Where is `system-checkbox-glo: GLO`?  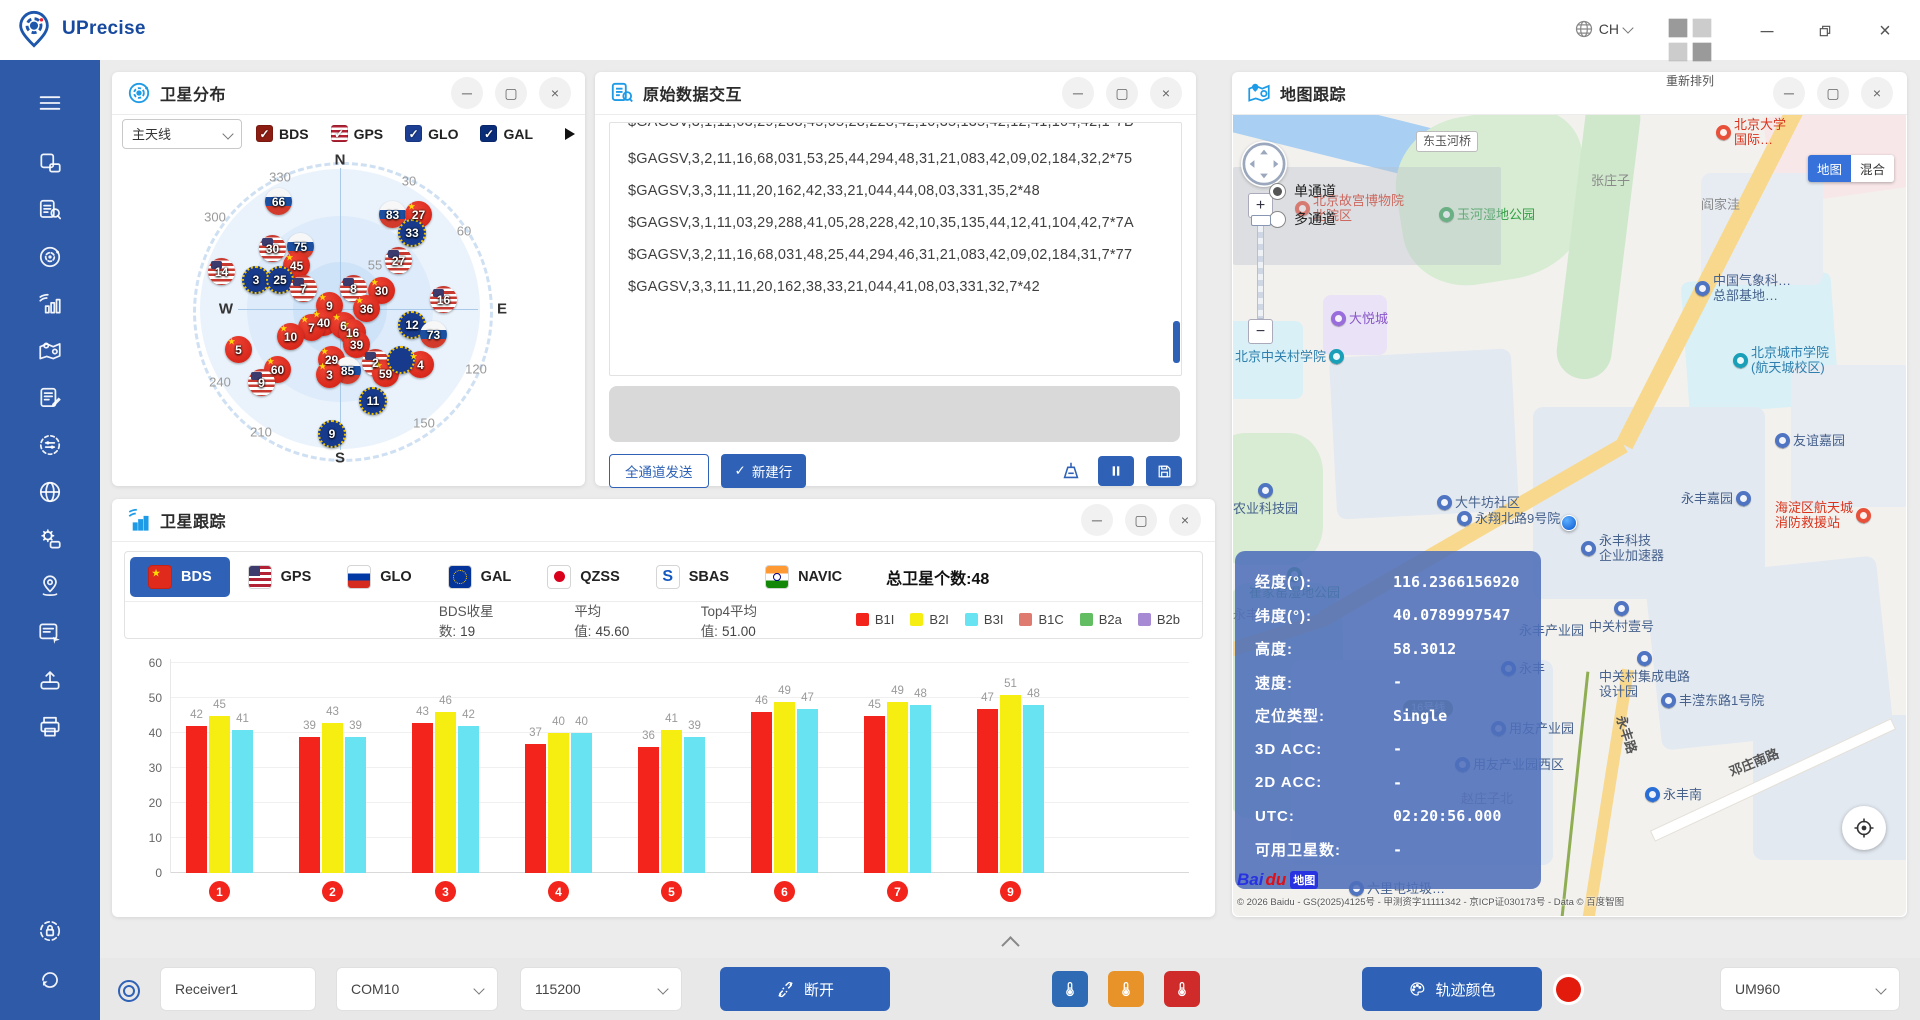 system-checkbox-glo: GLO is located at coordinates (431, 133).